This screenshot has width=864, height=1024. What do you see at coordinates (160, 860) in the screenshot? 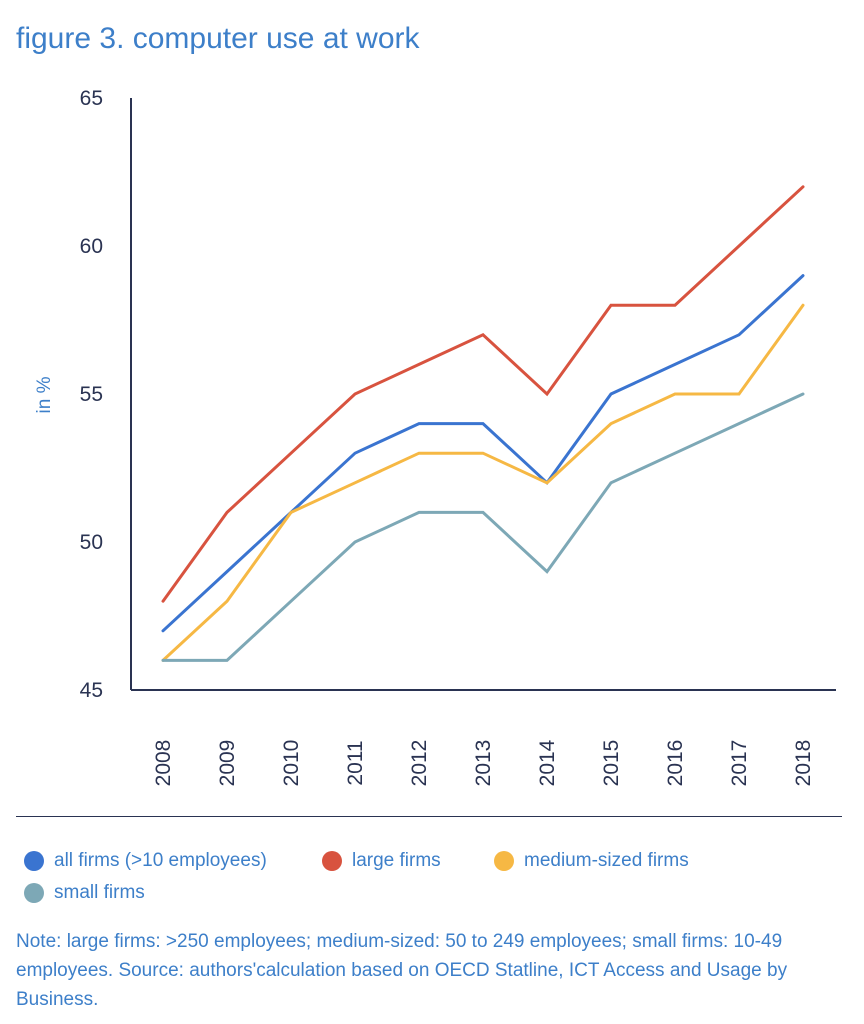
I see `legend-label: all firms (>10 employees)` at bounding box center [160, 860].